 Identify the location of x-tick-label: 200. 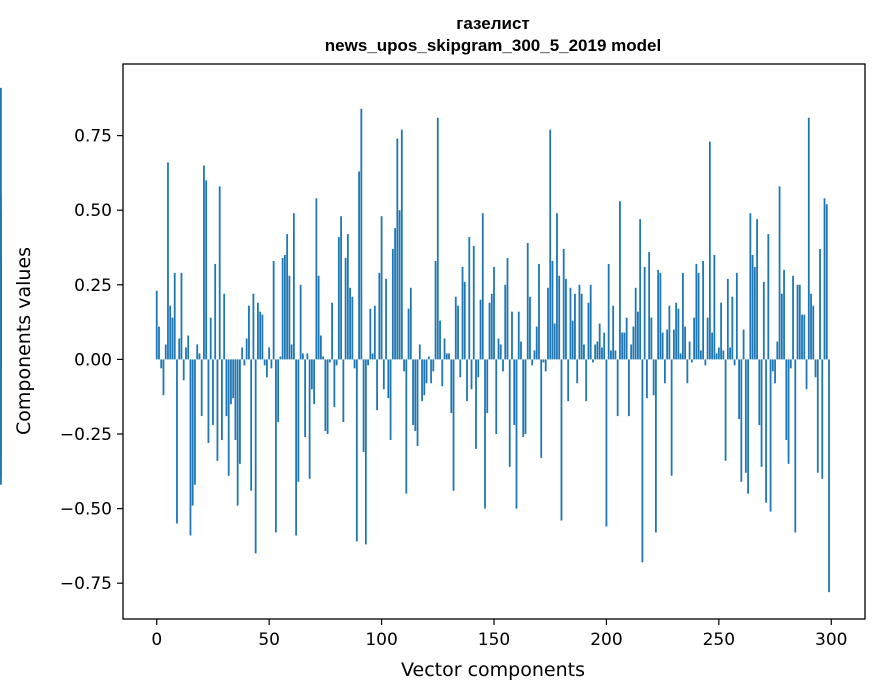
(606, 640).